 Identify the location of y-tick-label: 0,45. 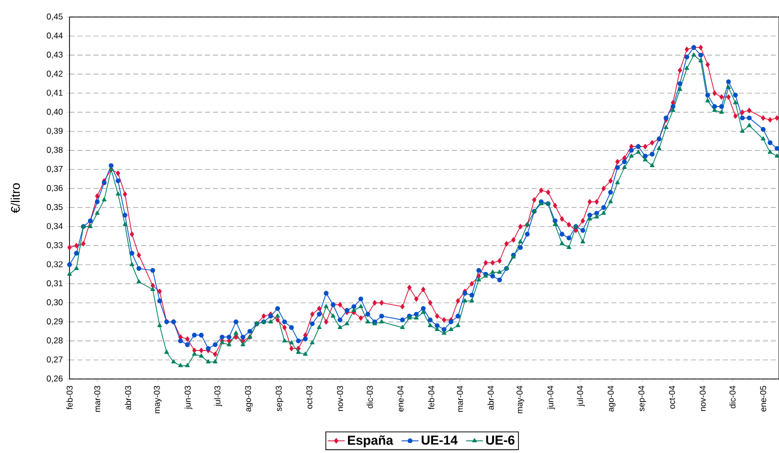
(54, 17).